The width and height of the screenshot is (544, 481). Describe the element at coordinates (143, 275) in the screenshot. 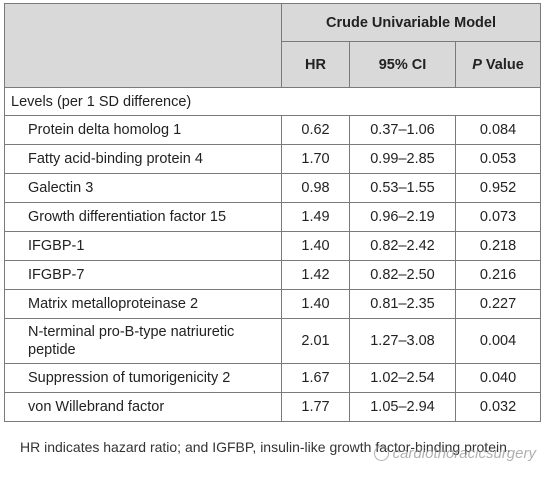

I see `row-name: IFGBP-7` at that location.